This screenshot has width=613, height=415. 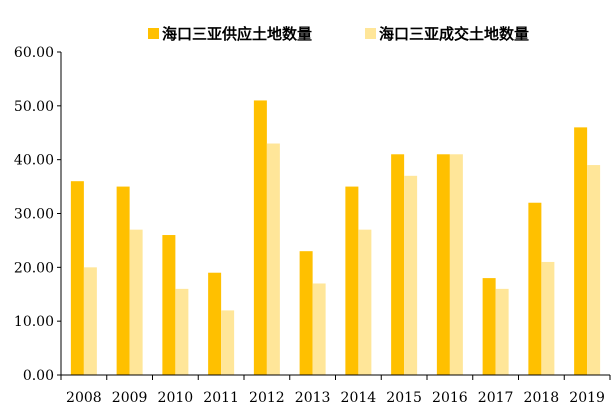 I want to click on legend-label-0: 海口三亚供应土地数量, so click(x=237, y=34).